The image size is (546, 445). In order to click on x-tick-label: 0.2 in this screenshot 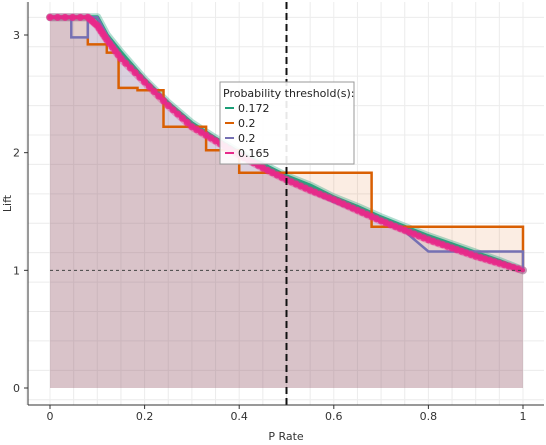, I will do `click(145, 416)`.